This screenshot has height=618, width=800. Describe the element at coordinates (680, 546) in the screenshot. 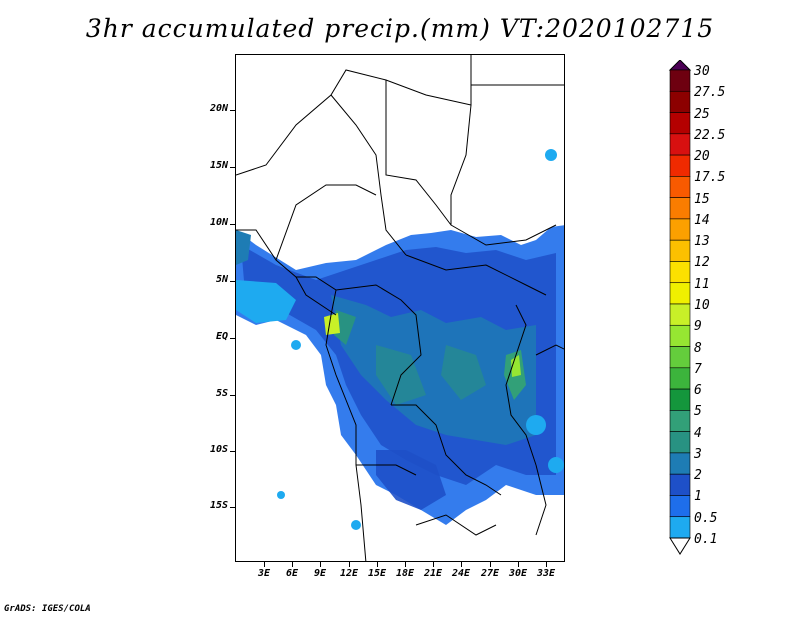

I see `colorbar-bottom-arrow` at that location.